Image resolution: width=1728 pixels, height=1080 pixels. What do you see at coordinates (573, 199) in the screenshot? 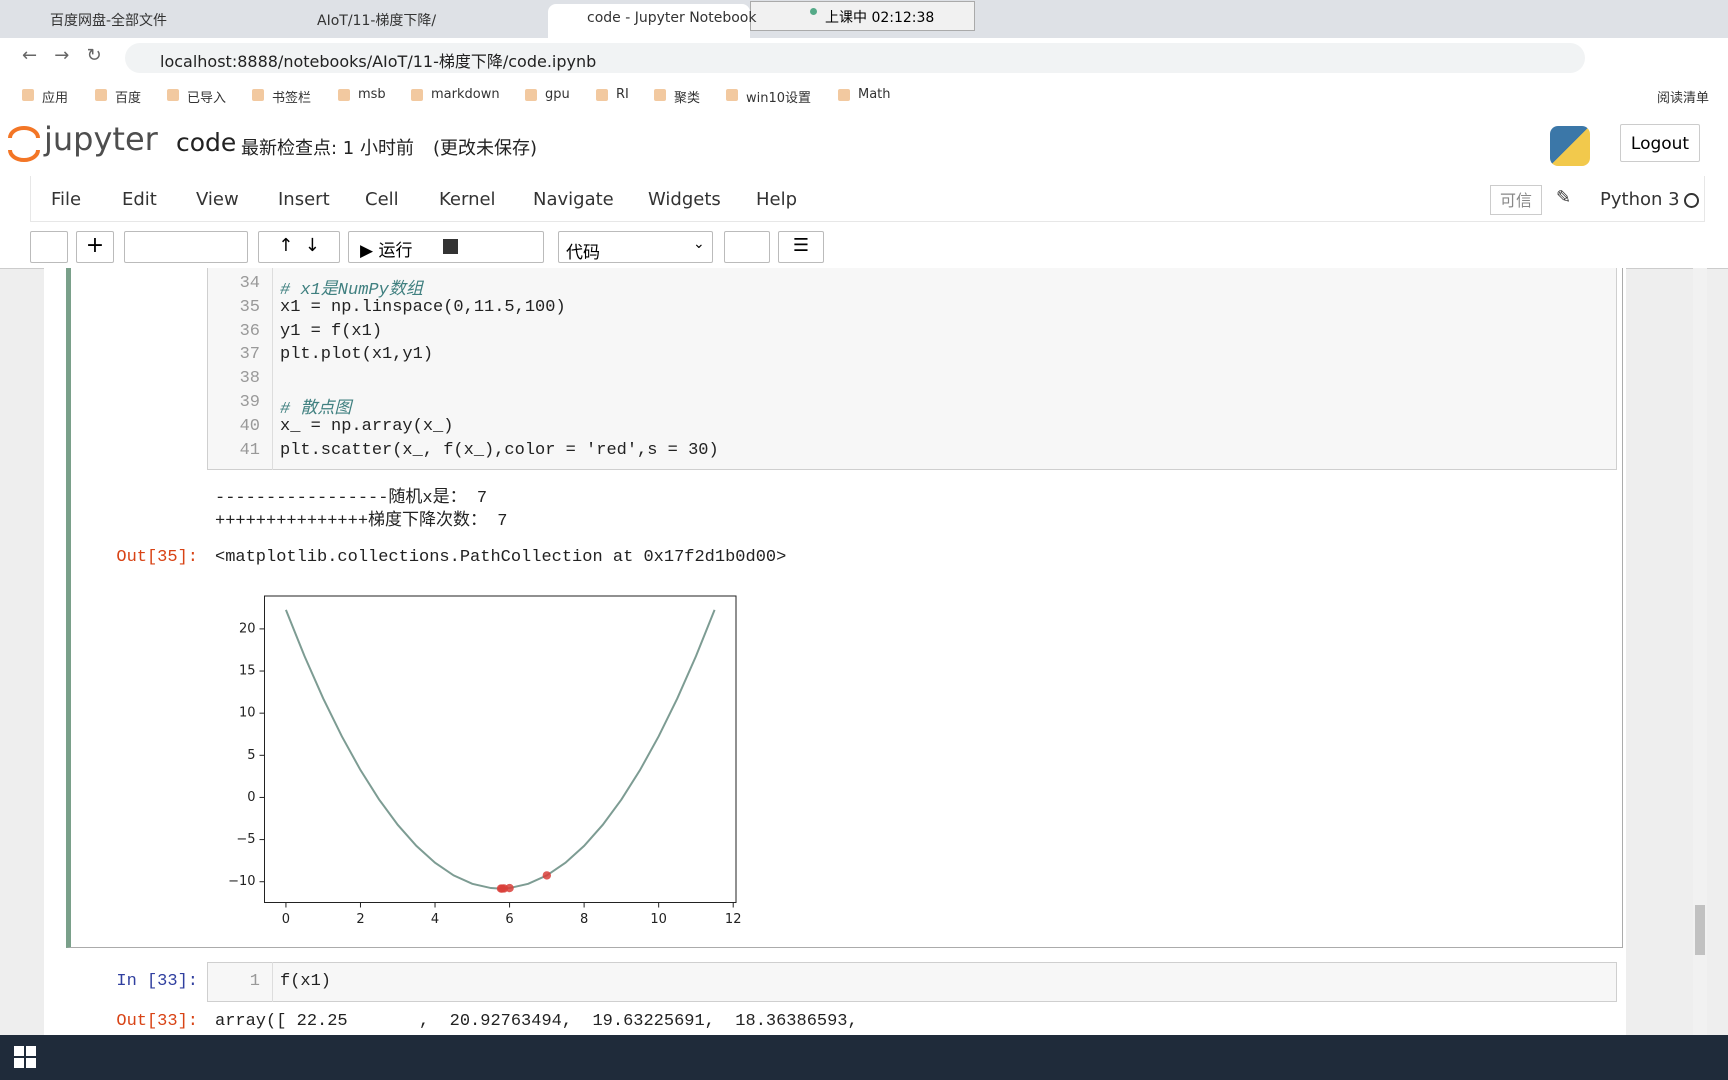
I see `menu-item: Navigate` at bounding box center [573, 199].